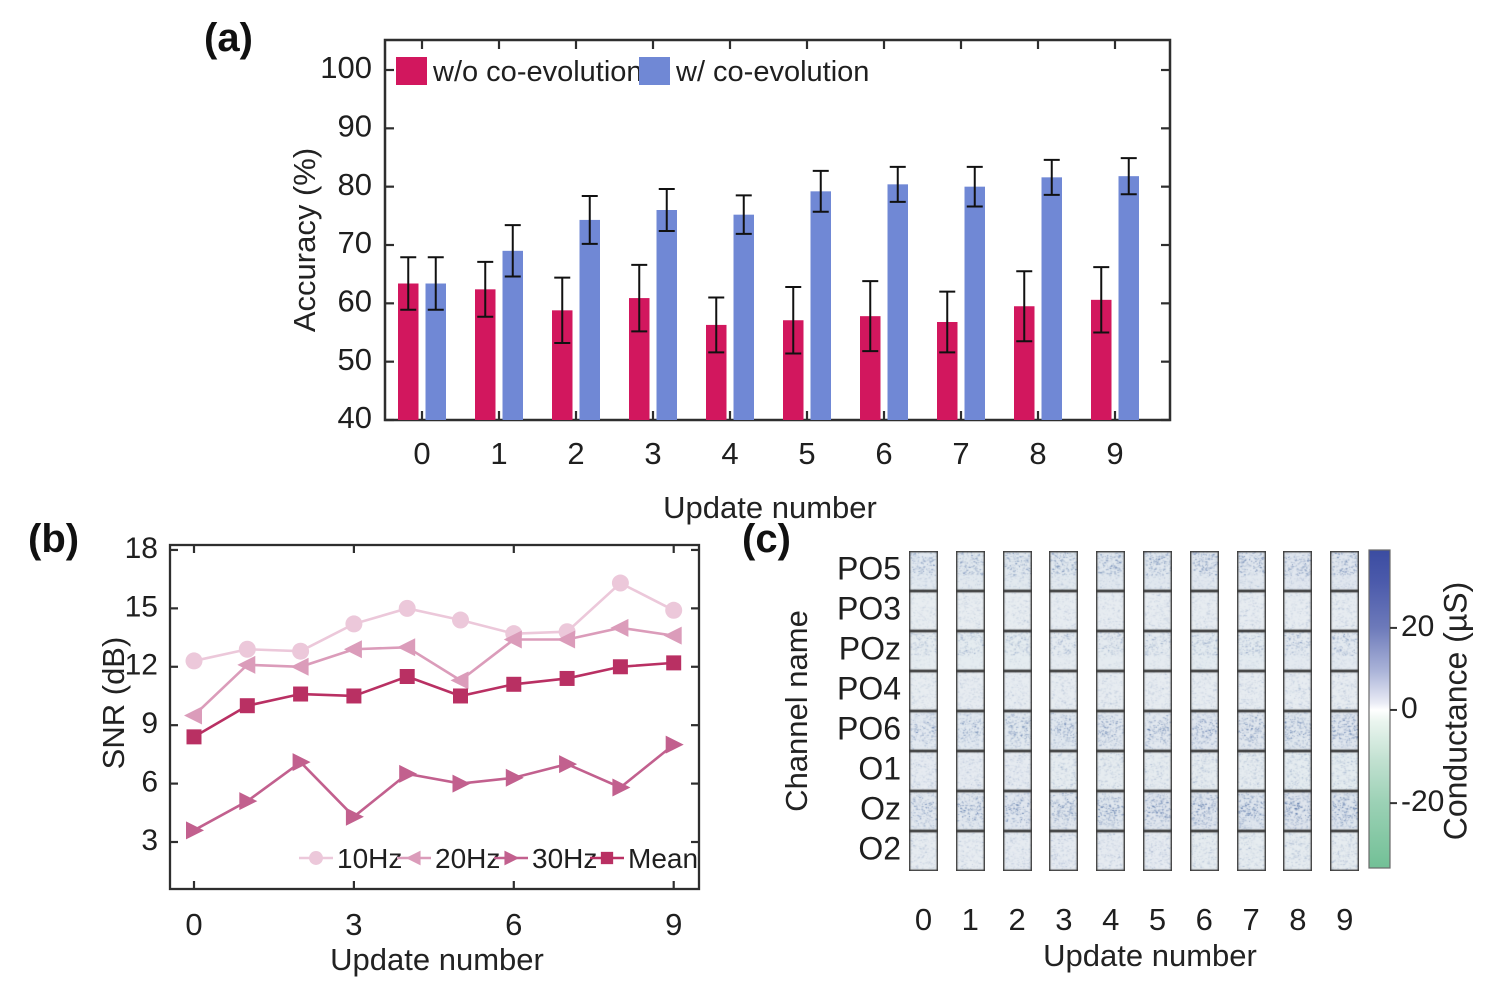 Image resolution: width=1491 pixels, height=981 pixels. I want to click on svg-text: PO5, so click(869, 568).